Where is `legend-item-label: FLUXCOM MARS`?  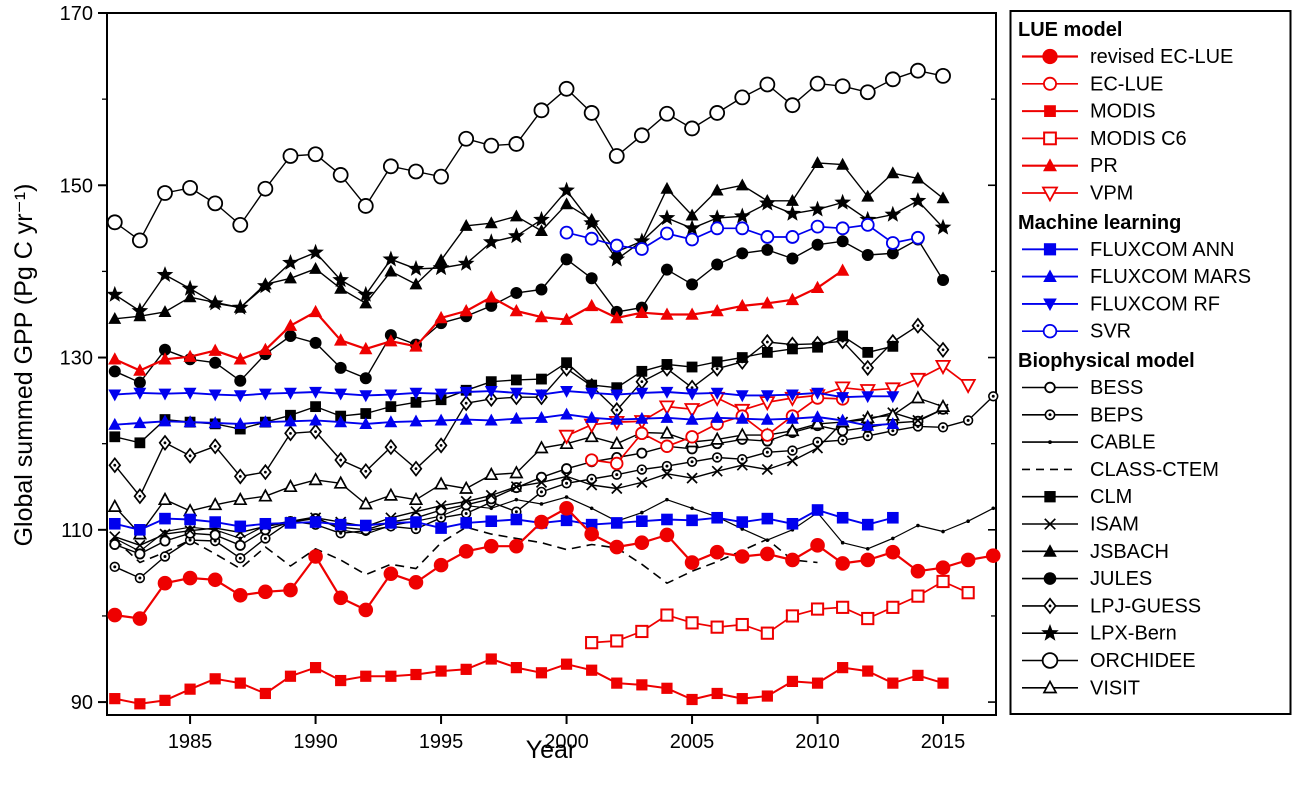
legend-item-label: FLUXCOM MARS is located at coordinates (1170, 277).